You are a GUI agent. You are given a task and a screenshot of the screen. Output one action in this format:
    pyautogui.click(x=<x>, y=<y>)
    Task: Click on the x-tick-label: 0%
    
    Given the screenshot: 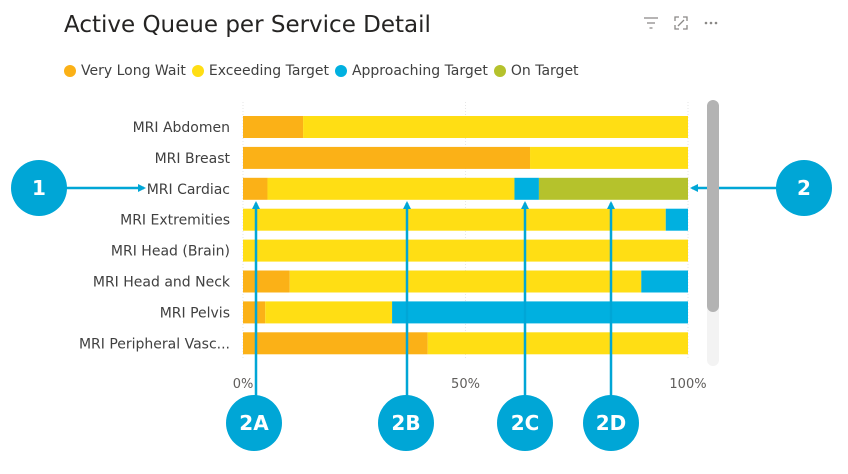 What is the action you would take?
    pyautogui.click(x=243, y=384)
    